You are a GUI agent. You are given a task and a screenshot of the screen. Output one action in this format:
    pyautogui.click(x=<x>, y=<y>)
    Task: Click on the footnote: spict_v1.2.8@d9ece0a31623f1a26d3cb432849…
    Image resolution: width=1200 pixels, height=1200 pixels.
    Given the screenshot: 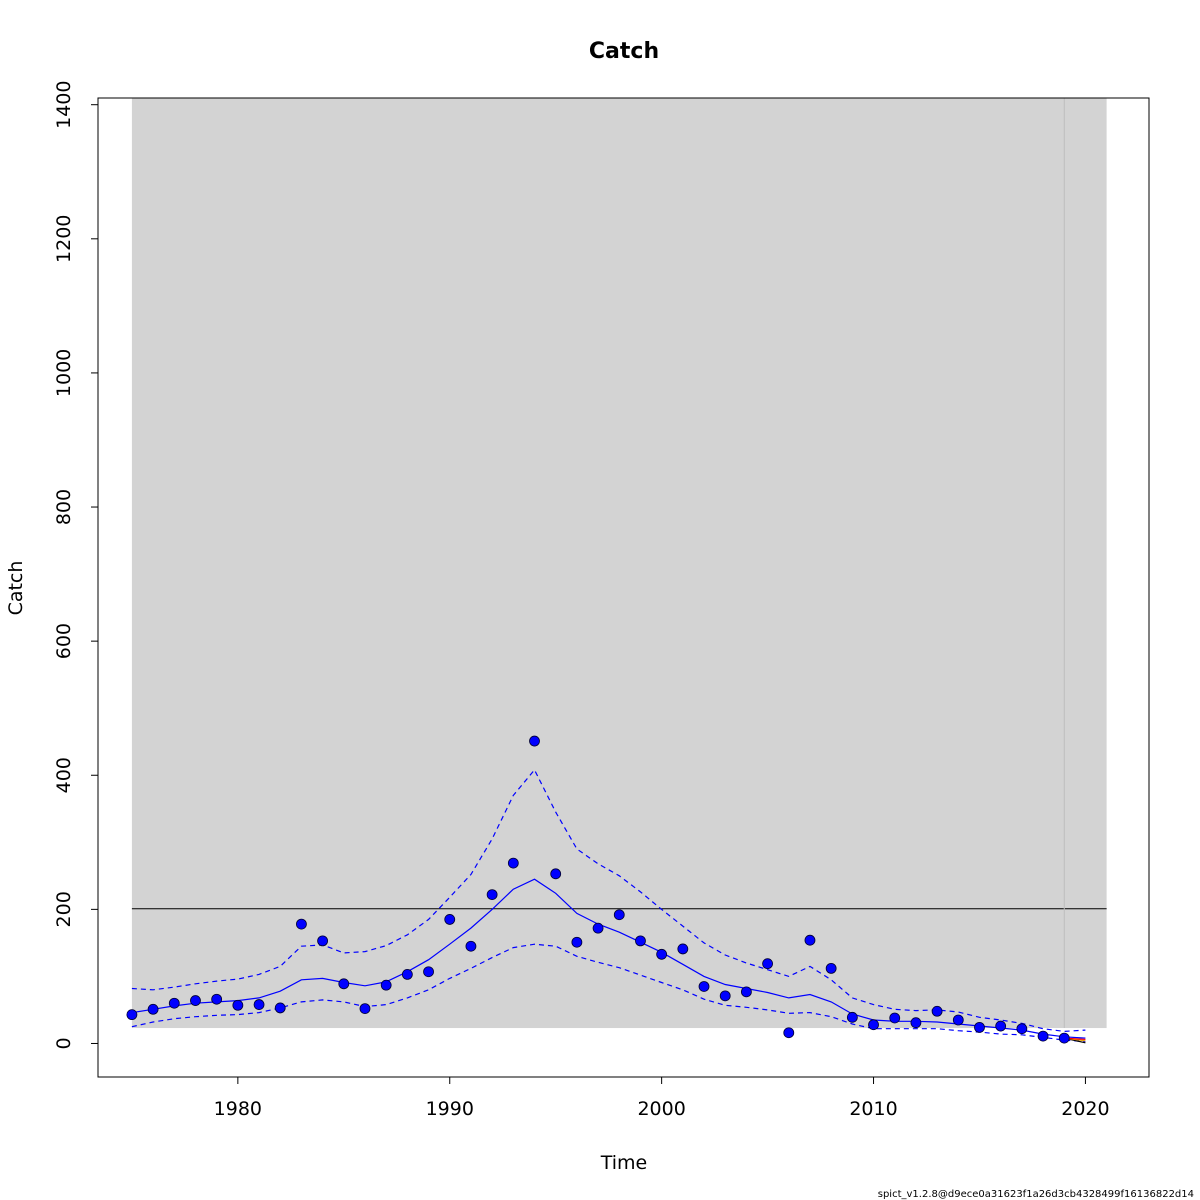 What is the action you would take?
    pyautogui.click(x=1036, y=1194)
    